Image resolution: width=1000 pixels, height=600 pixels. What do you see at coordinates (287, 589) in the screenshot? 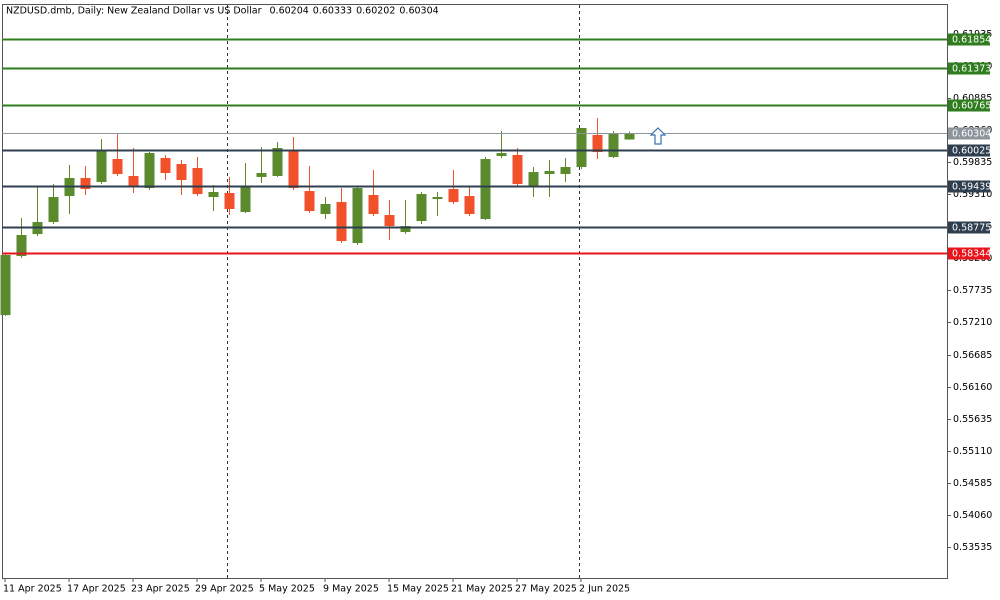
I see `x-tick-label: 5 May 2025` at bounding box center [287, 589].